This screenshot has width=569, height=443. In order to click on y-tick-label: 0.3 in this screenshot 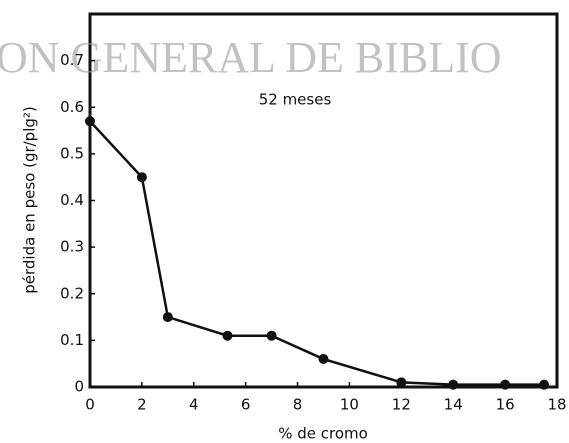, I will do `click(72, 247)`.